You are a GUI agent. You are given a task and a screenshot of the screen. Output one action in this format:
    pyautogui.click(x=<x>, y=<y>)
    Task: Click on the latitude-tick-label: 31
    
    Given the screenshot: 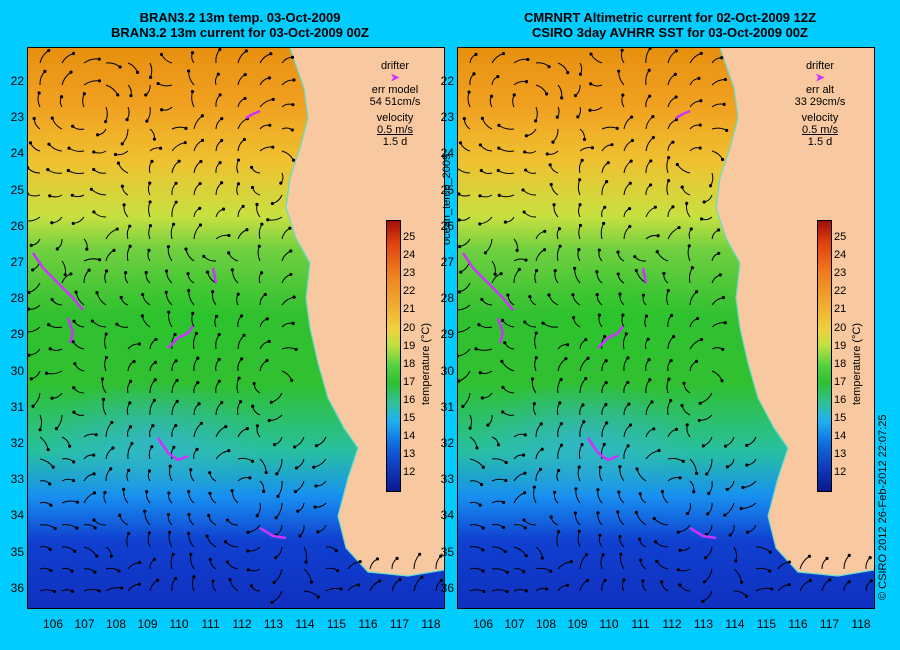 What is the action you would take?
    pyautogui.click(x=17, y=406)
    